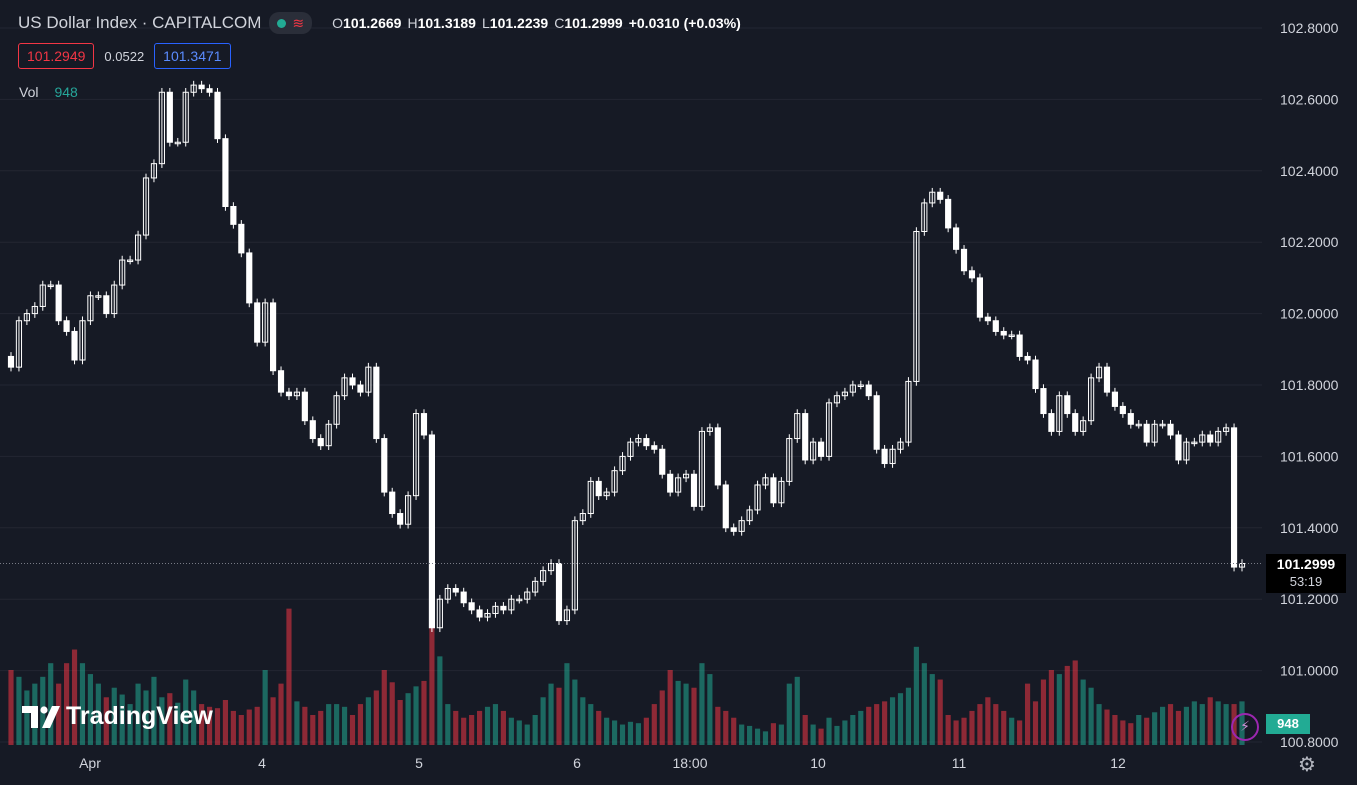  Describe the element at coordinates (519, 23) in the screenshot. I see `low-value: 101.2239` at that location.